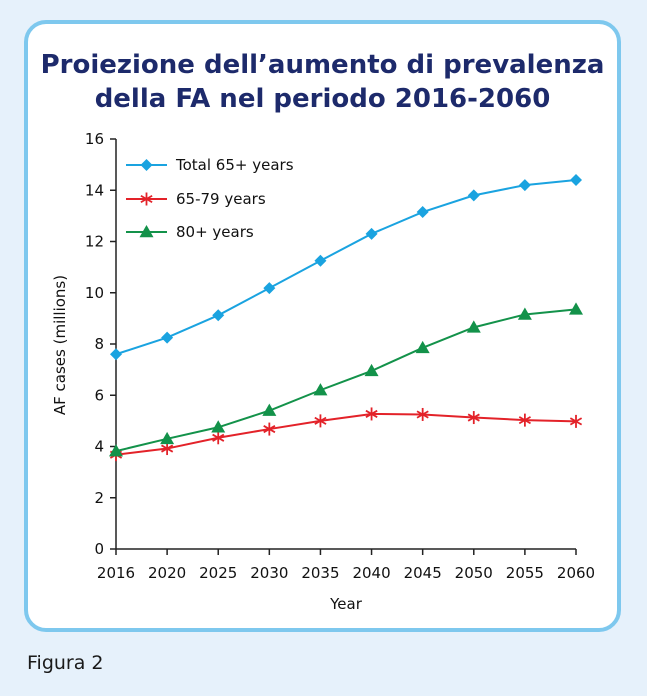 This screenshot has height=696, width=647. I want to click on y-tick-label: 8, so click(99, 344).